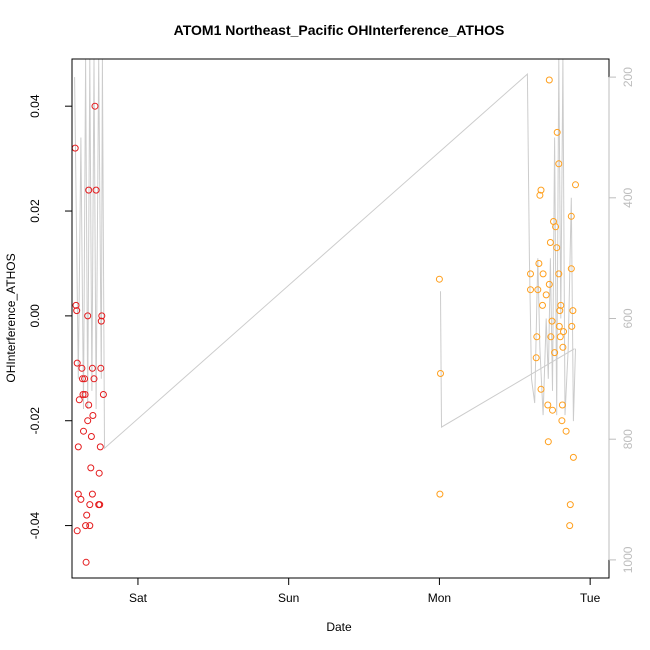 The image size is (650, 650). What do you see at coordinates (50, 317) in the screenshot?
I see `y-axis: -0.04 -0.02 0.00 0.02 0.04` at bounding box center [50, 317].